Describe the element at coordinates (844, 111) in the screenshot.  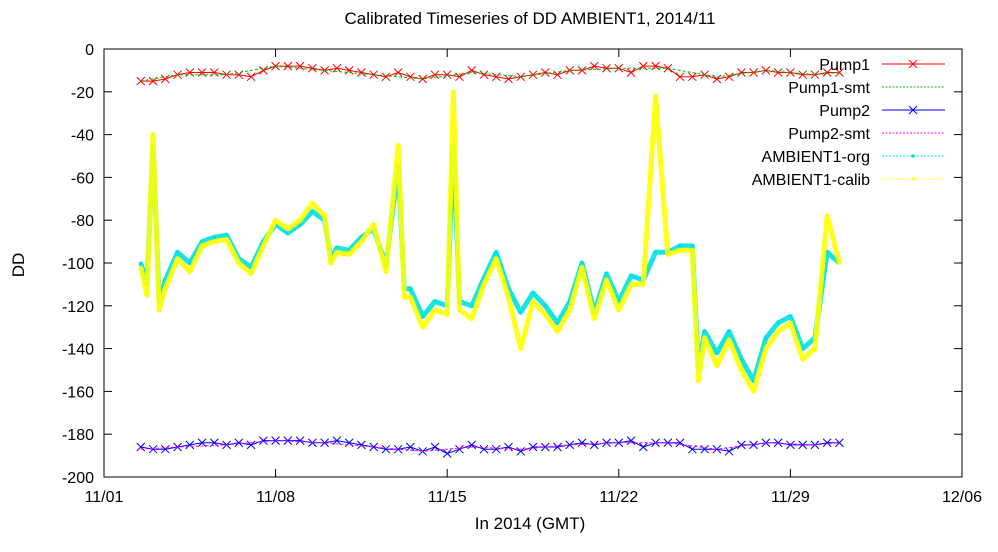
I see `legend-label-pump2: Pump2` at that location.